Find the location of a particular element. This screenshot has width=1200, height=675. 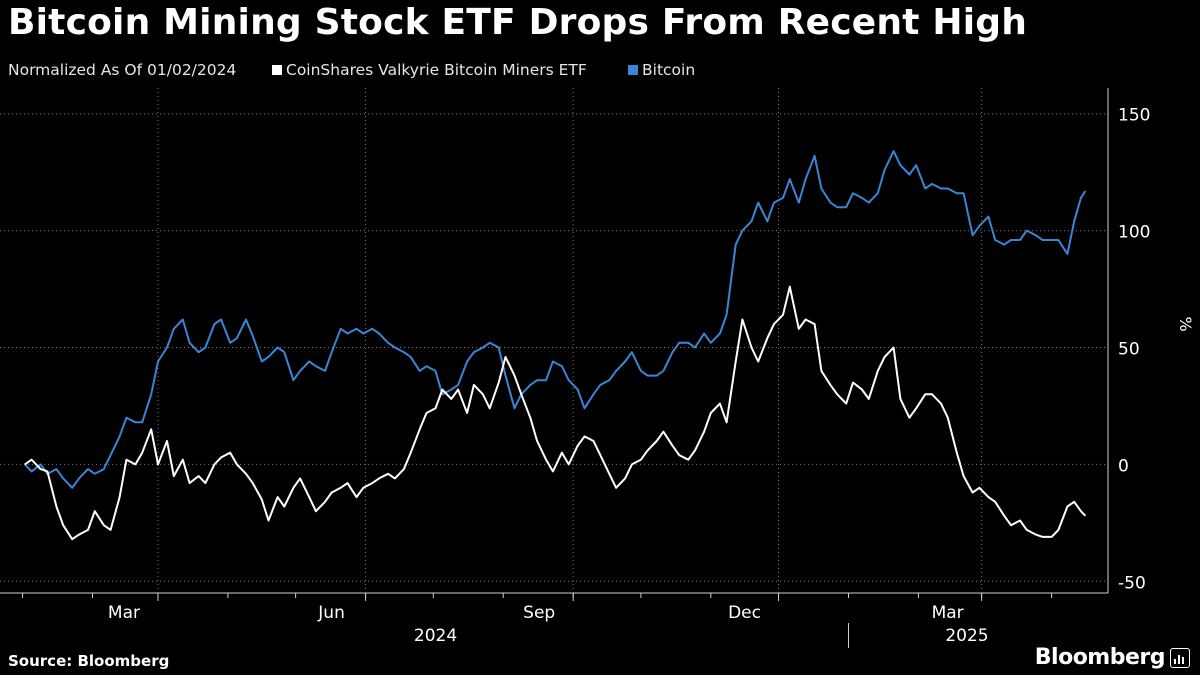

x-year-label: 2024 is located at coordinates (435, 636).